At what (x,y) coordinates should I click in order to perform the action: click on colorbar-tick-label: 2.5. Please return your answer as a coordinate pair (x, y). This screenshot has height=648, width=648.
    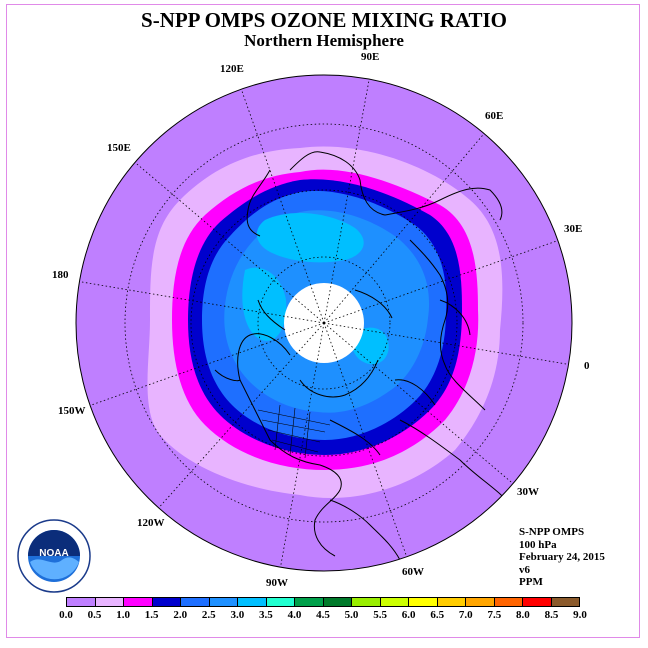
    Looking at the image, I should click on (208, 615).